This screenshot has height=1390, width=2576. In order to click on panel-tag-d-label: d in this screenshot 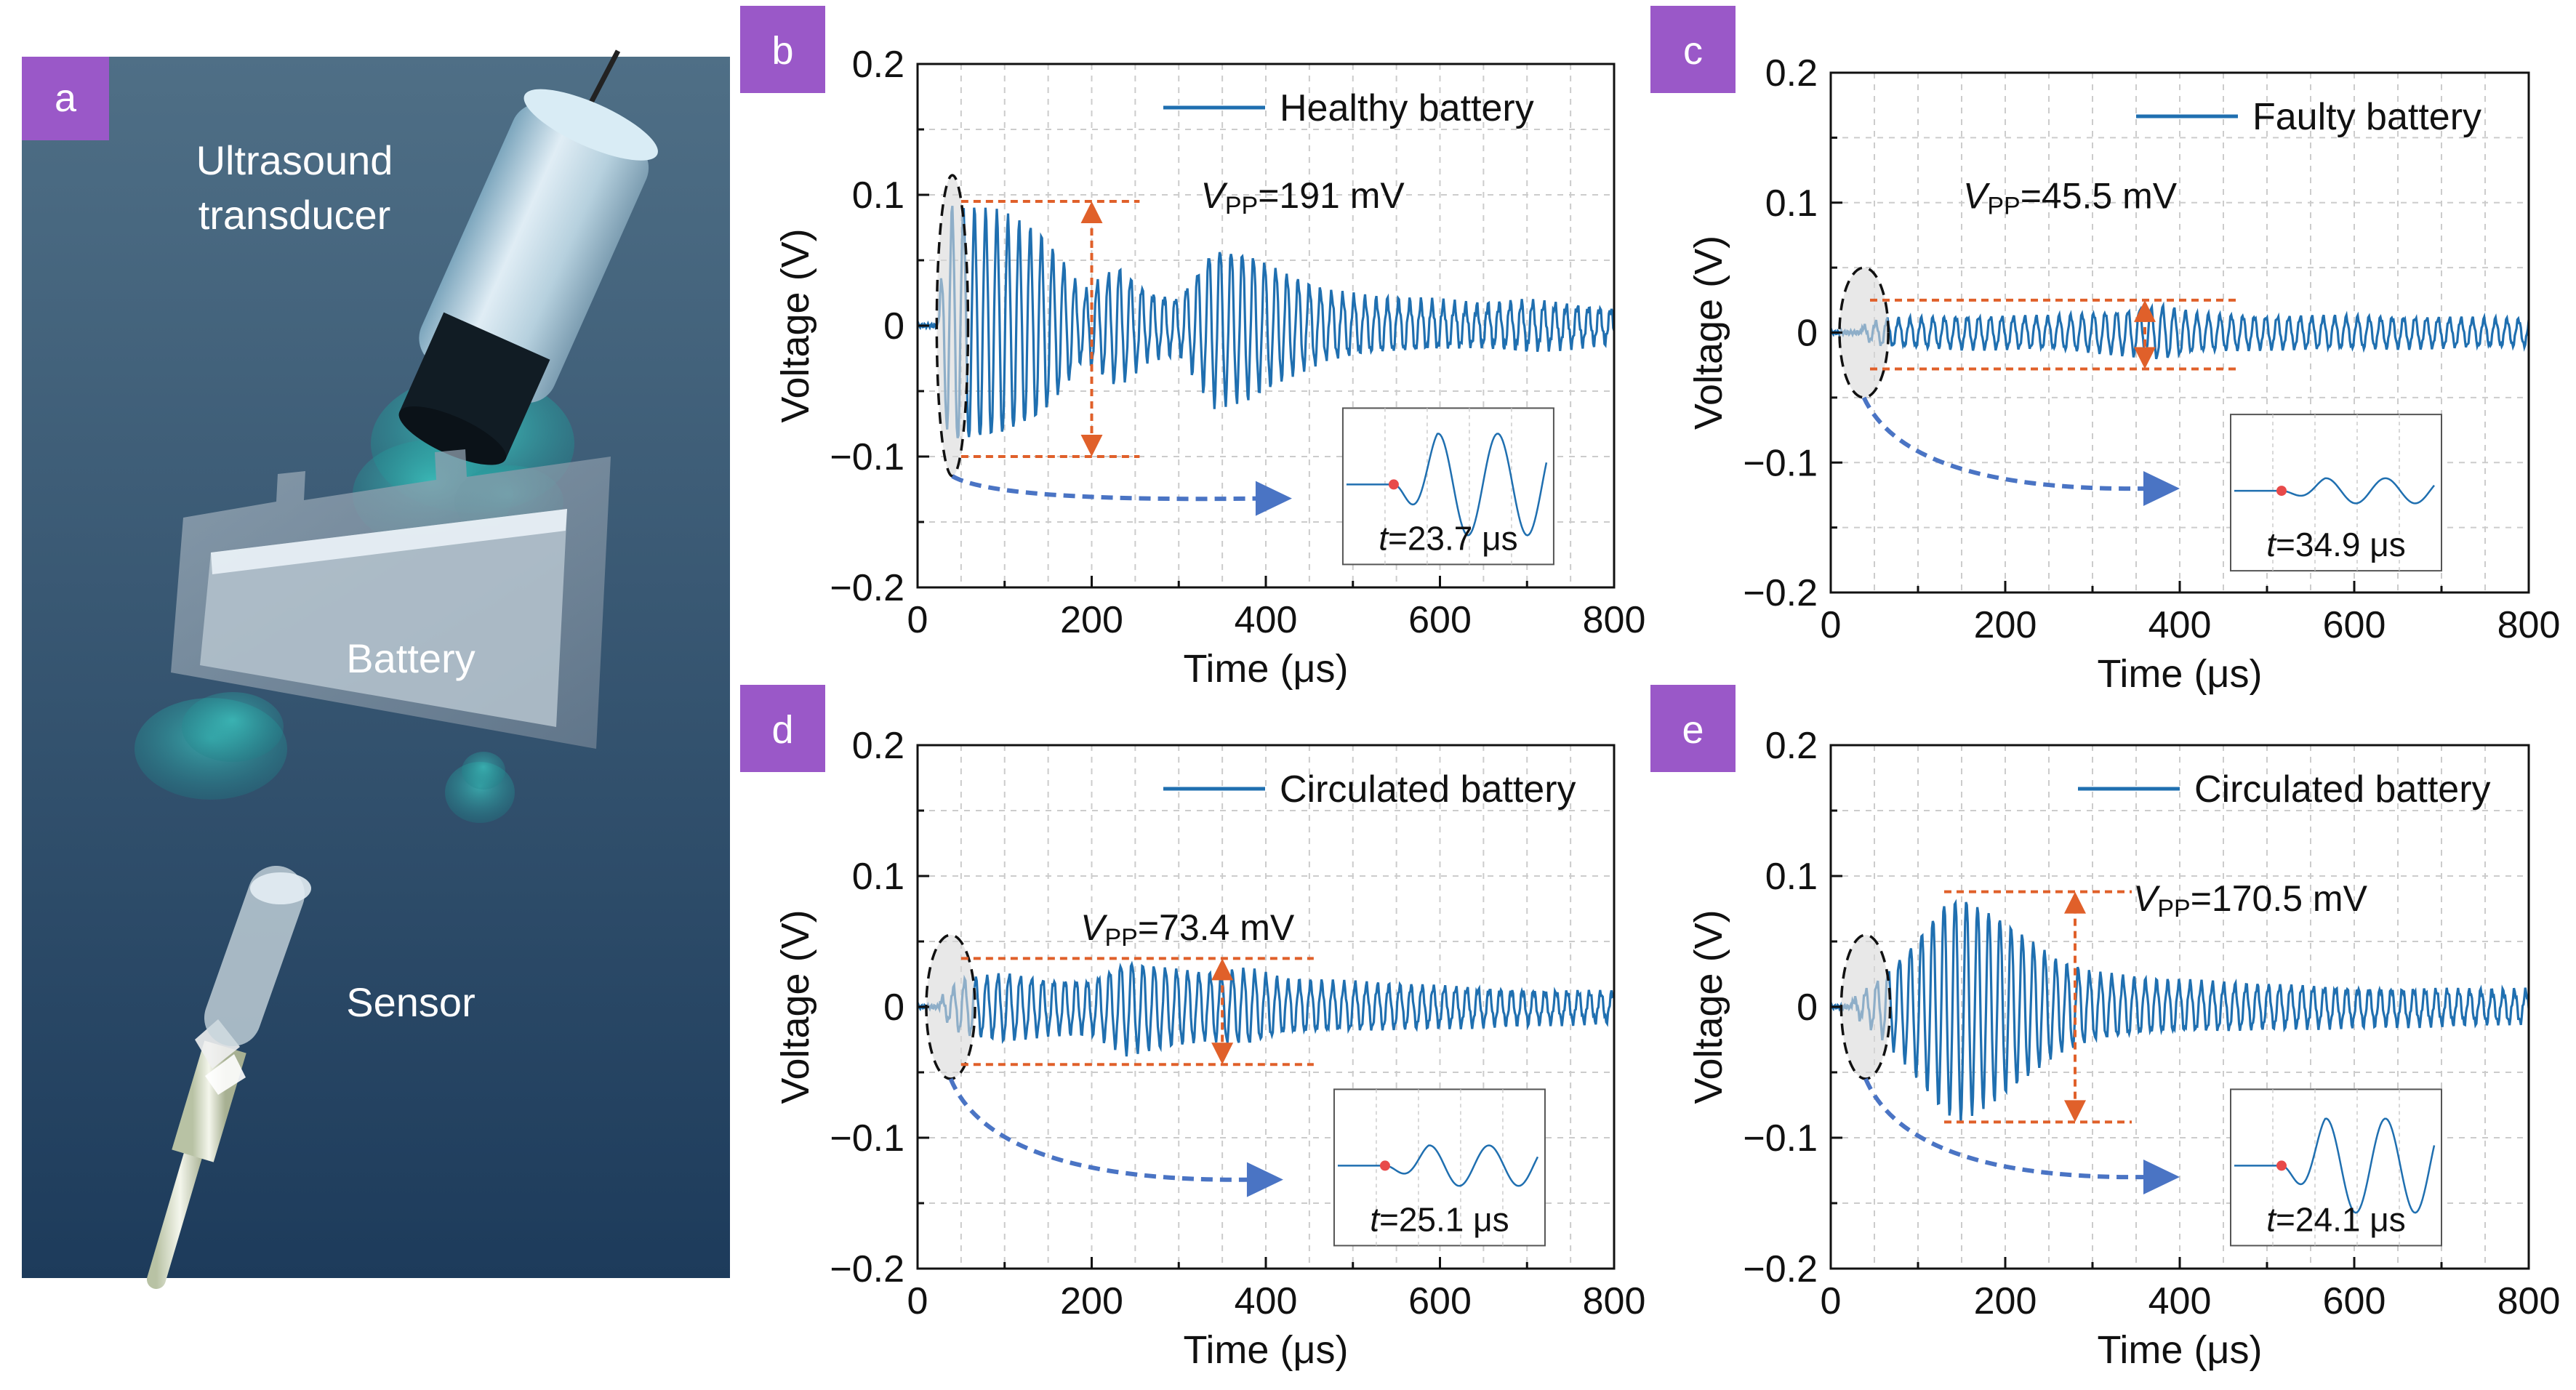, I will do `click(782, 730)`.